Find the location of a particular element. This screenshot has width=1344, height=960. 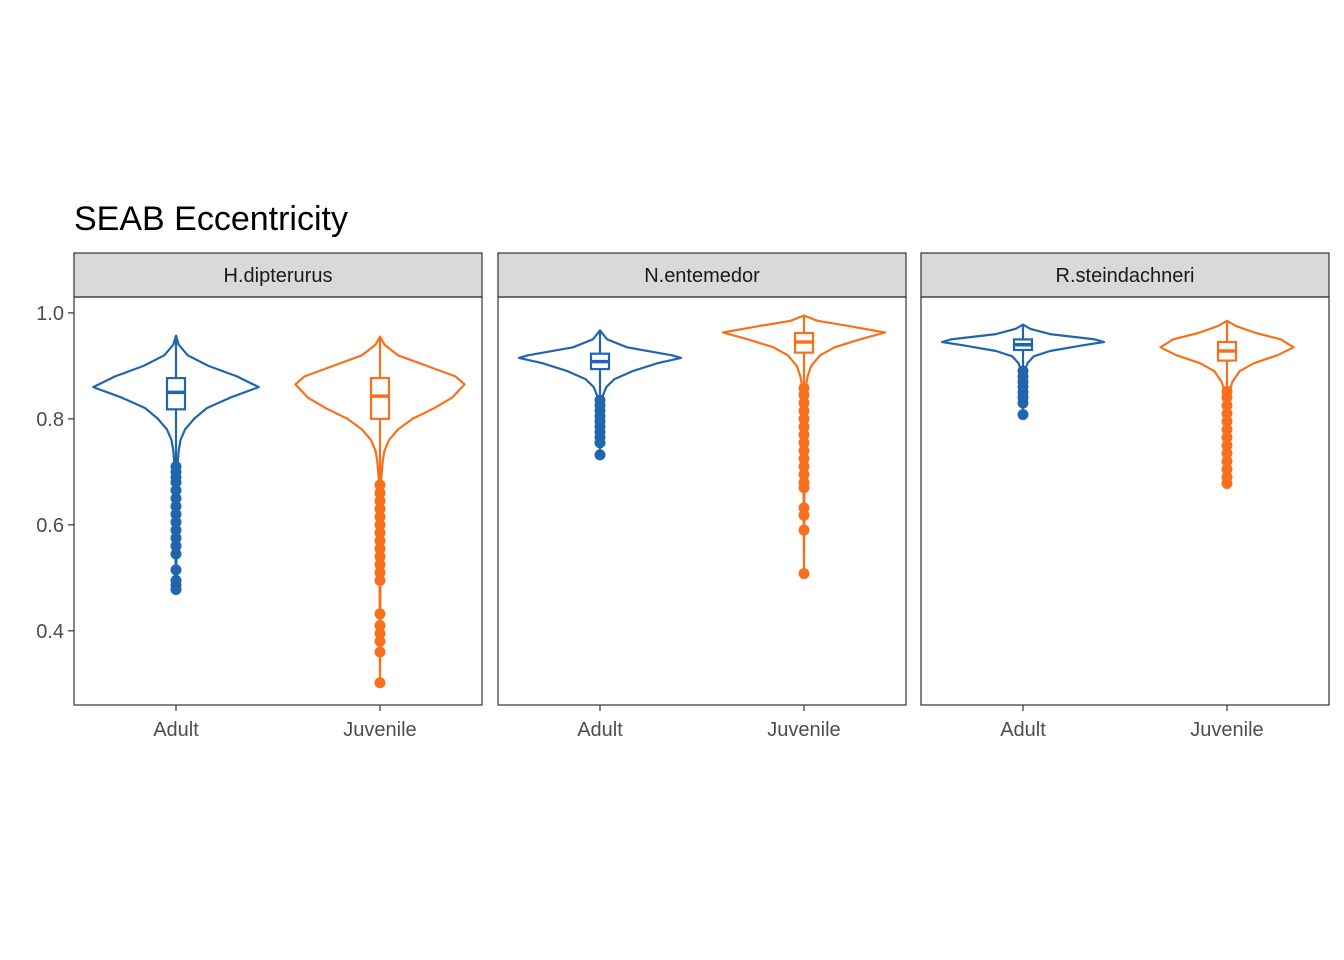

y-tick-label: 1.0 is located at coordinates (50, 314).